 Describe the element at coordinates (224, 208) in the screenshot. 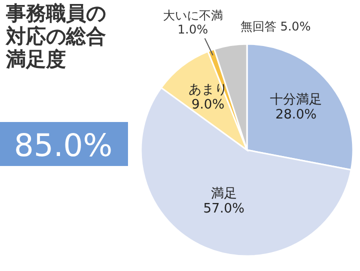

I see `data-label: 57.0%` at that location.